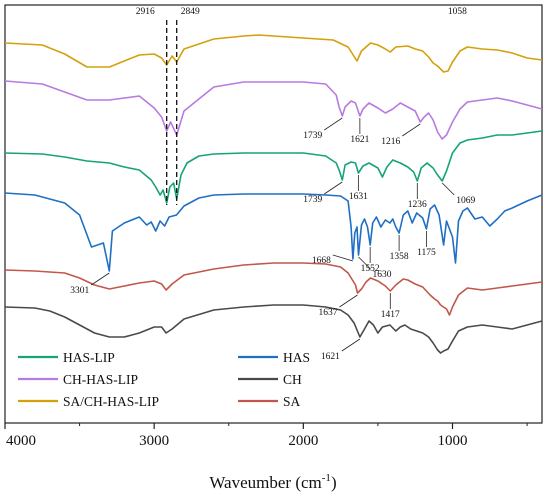 Image resolution: width=550 pixels, height=495 pixels. Describe the element at coordinates (330, 357) in the screenshot. I see `annotation-1621-ch: 1621` at that location.